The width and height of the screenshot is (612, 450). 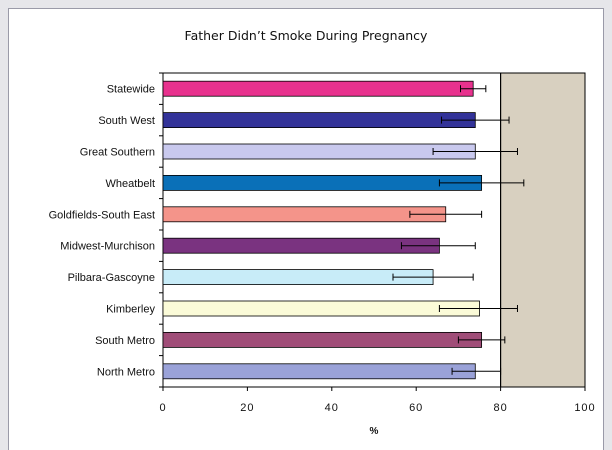 What do you see at coordinates (306, 35) in the screenshot?
I see `chart-title: Father Didn’t Smoke During Pregnancy` at bounding box center [306, 35].